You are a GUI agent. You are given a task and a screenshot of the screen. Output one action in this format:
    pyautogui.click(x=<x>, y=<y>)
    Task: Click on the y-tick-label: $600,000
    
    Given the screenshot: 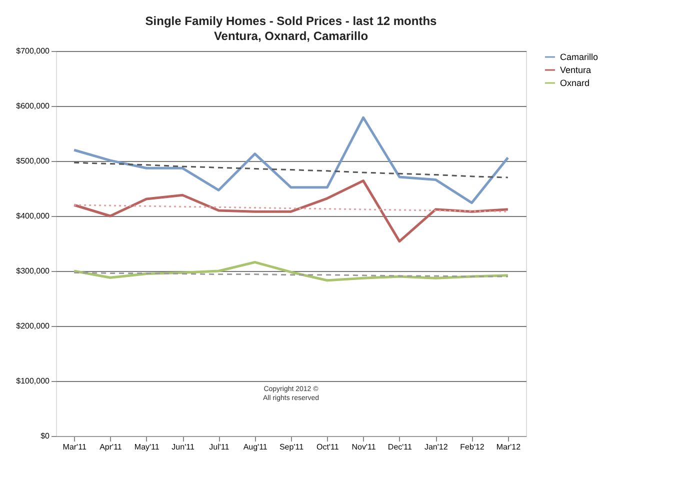 What is the action you would take?
    pyautogui.click(x=33, y=106)
    